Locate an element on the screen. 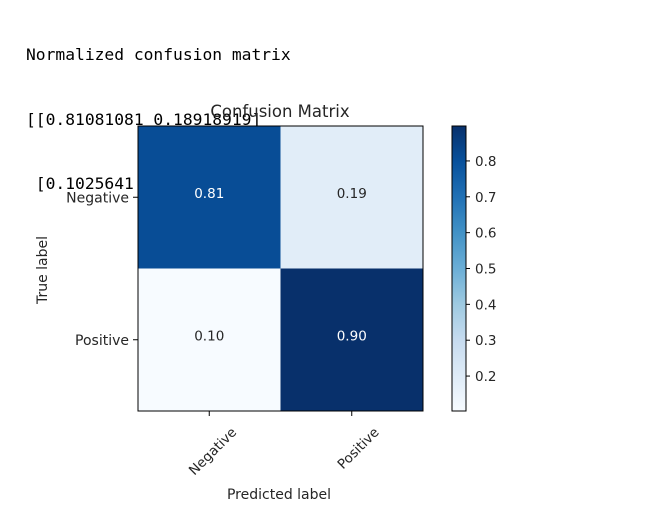  chart-title: Confusion Matrix is located at coordinates (280, 111).